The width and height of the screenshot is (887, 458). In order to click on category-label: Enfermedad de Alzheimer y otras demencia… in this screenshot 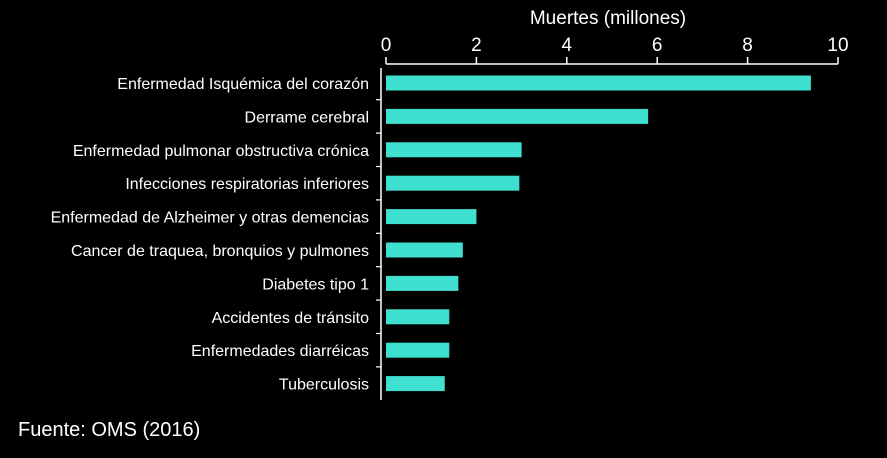, I will do `click(210, 218)`.